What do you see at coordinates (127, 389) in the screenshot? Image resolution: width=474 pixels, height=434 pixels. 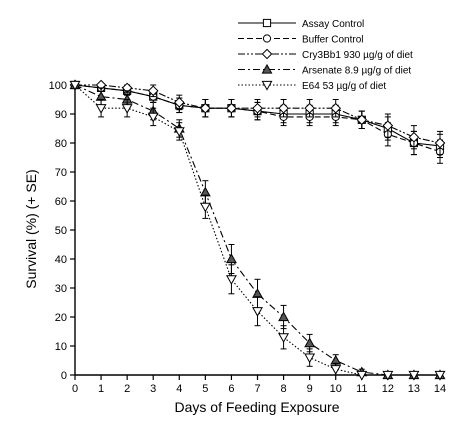 I see `x-tick-label: 2` at bounding box center [127, 389].